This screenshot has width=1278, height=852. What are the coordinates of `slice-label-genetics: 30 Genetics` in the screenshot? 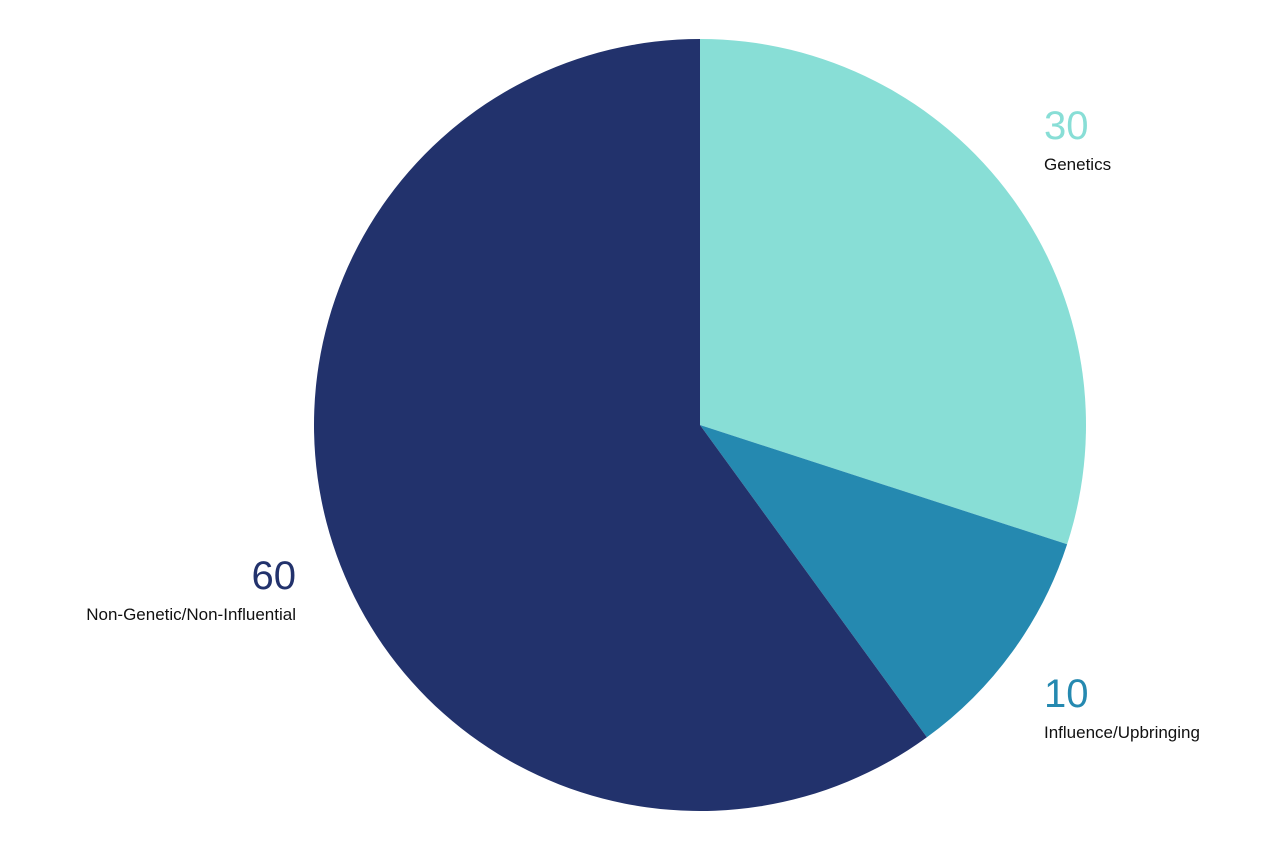 It's located at (1077, 139).